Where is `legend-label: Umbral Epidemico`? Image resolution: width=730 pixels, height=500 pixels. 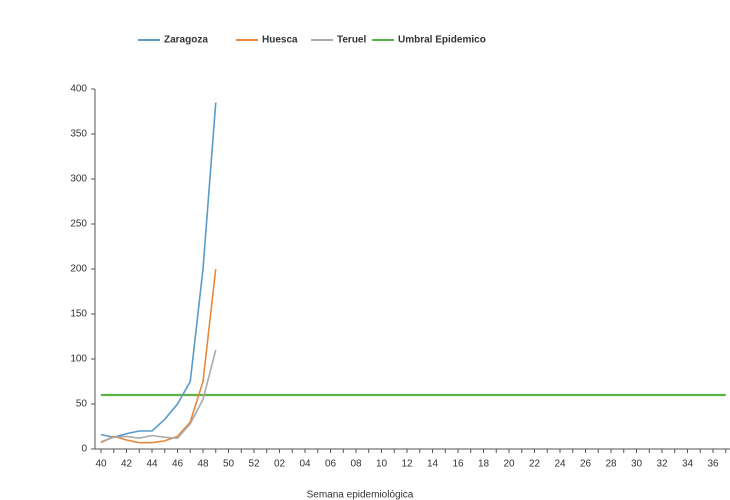 legend-label: Umbral Epidemico is located at coordinates (442, 40).